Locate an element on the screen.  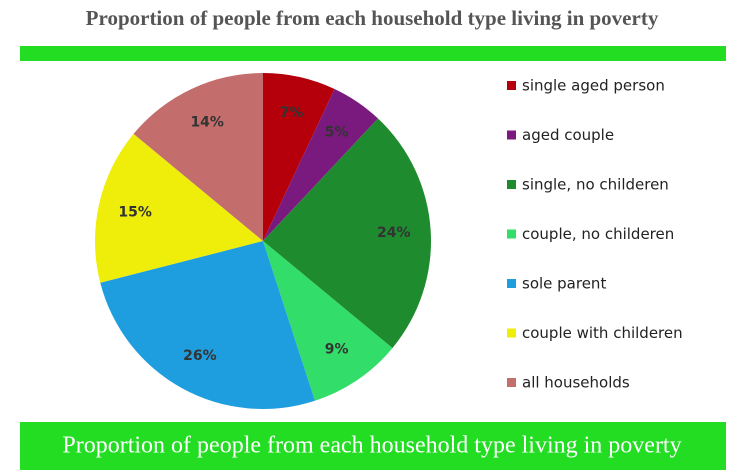
slice-label: 15% is located at coordinates (135, 212).